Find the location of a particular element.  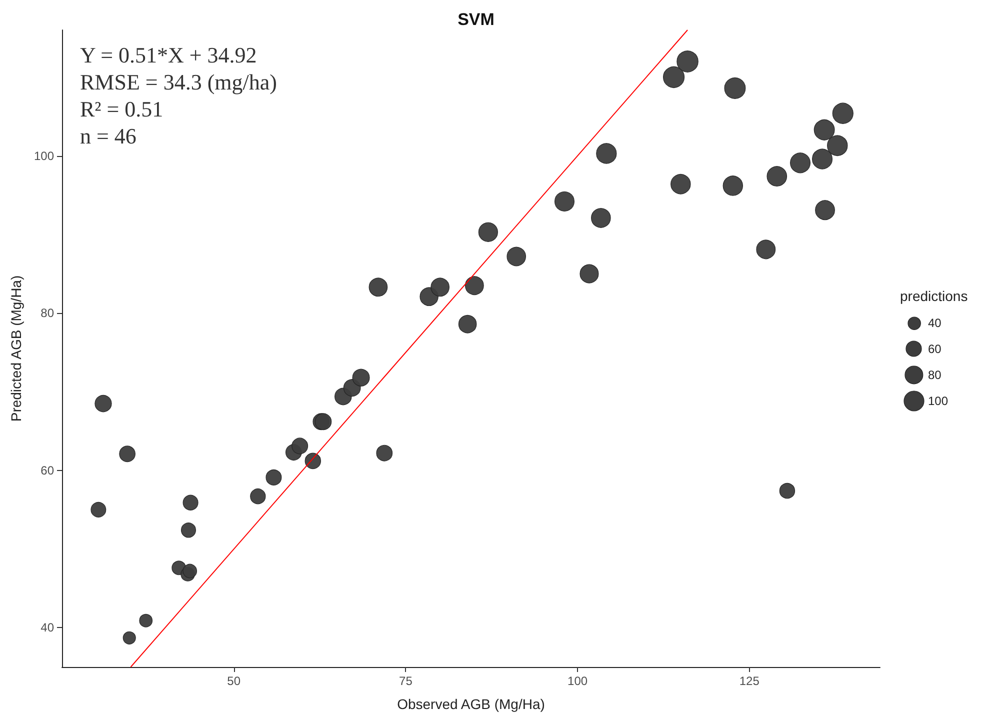

chart-title: SVM is located at coordinates (476, 19).